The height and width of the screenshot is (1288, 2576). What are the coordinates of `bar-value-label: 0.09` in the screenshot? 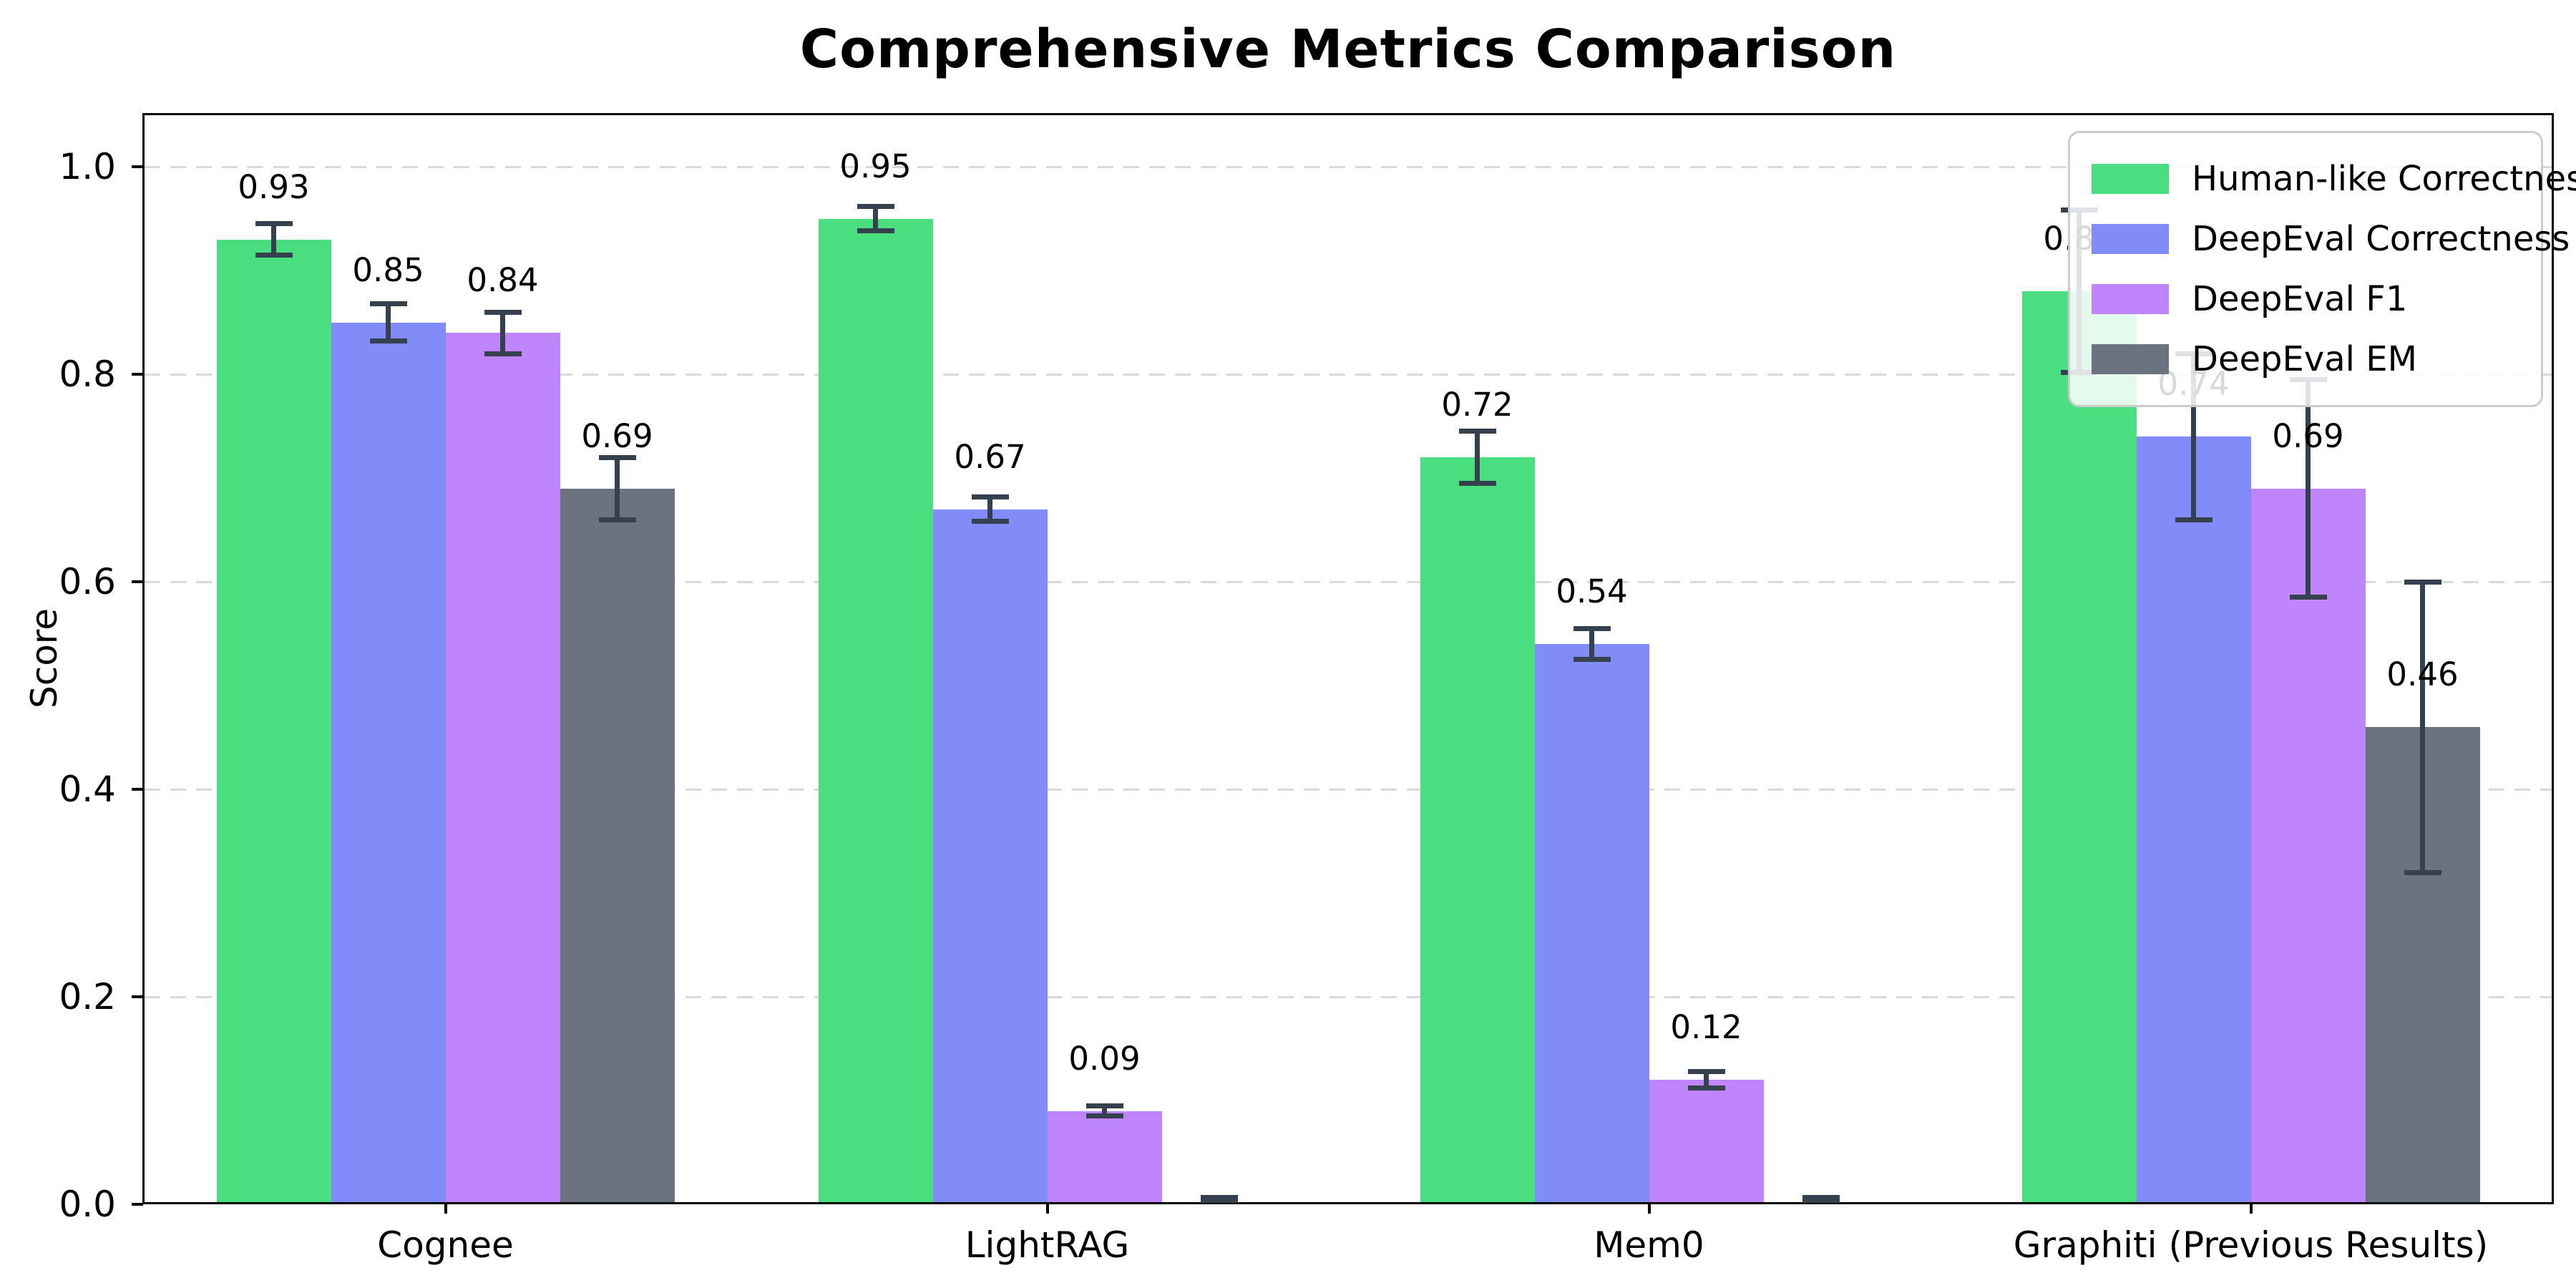 It's located at (1104, 1058).